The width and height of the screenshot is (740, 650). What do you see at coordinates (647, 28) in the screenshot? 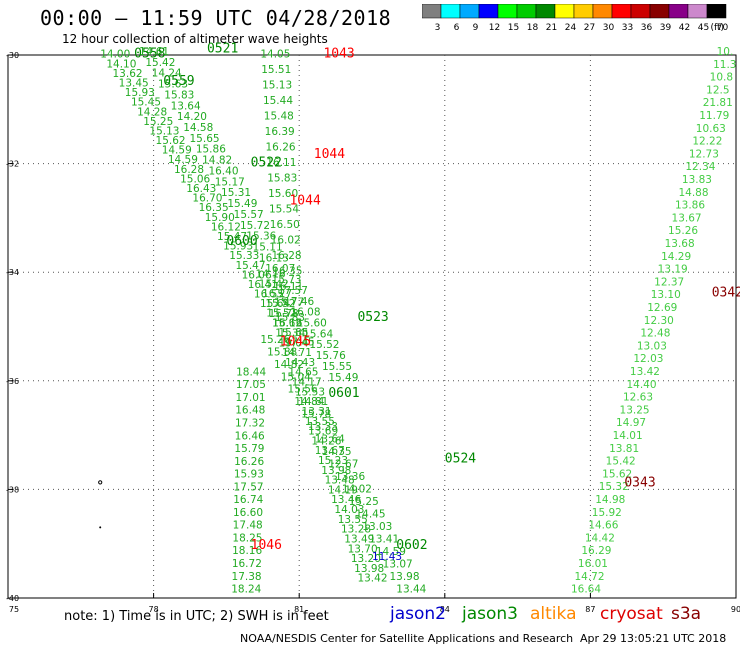
I see `colorbar-label: 36` at bounding box center [647, 28].